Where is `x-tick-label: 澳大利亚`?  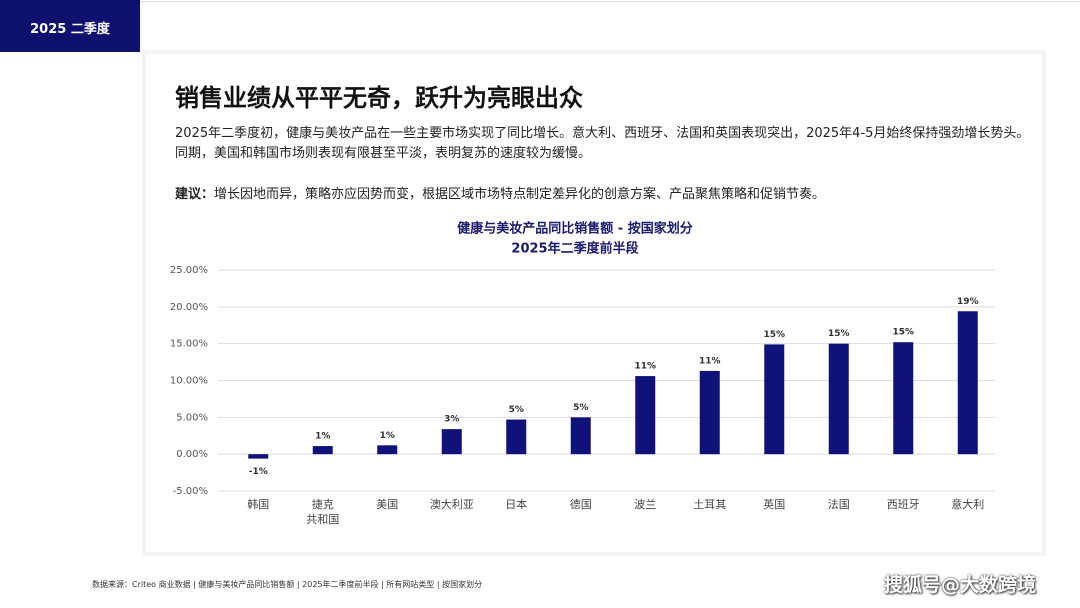 x-tick-label: 澳大利亚 is located at coordinates (451, 504).